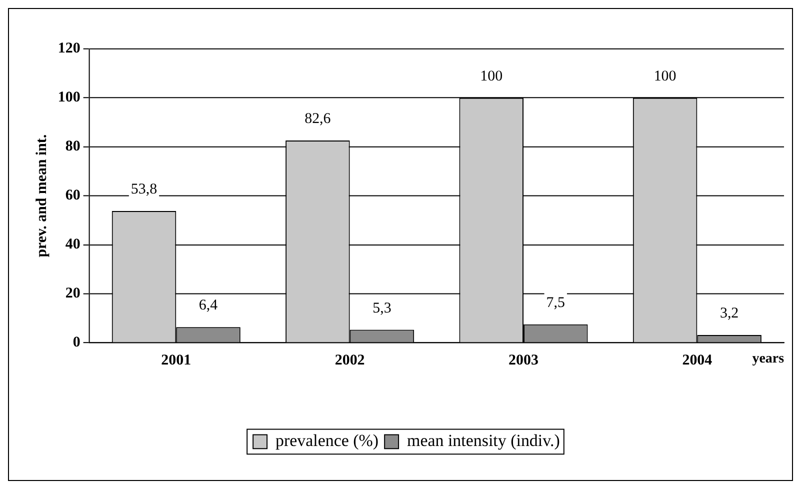 This screenshot has height=491, width=803. I want to click on y-tick-label: 40, so click(72, 244).